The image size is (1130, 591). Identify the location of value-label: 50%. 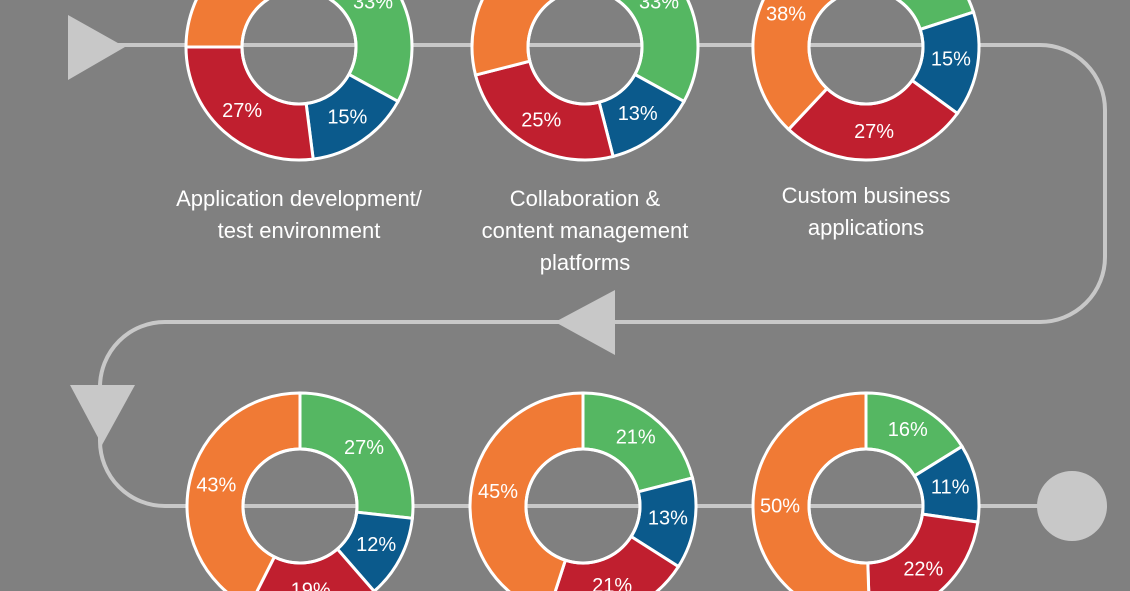
(780, 507).